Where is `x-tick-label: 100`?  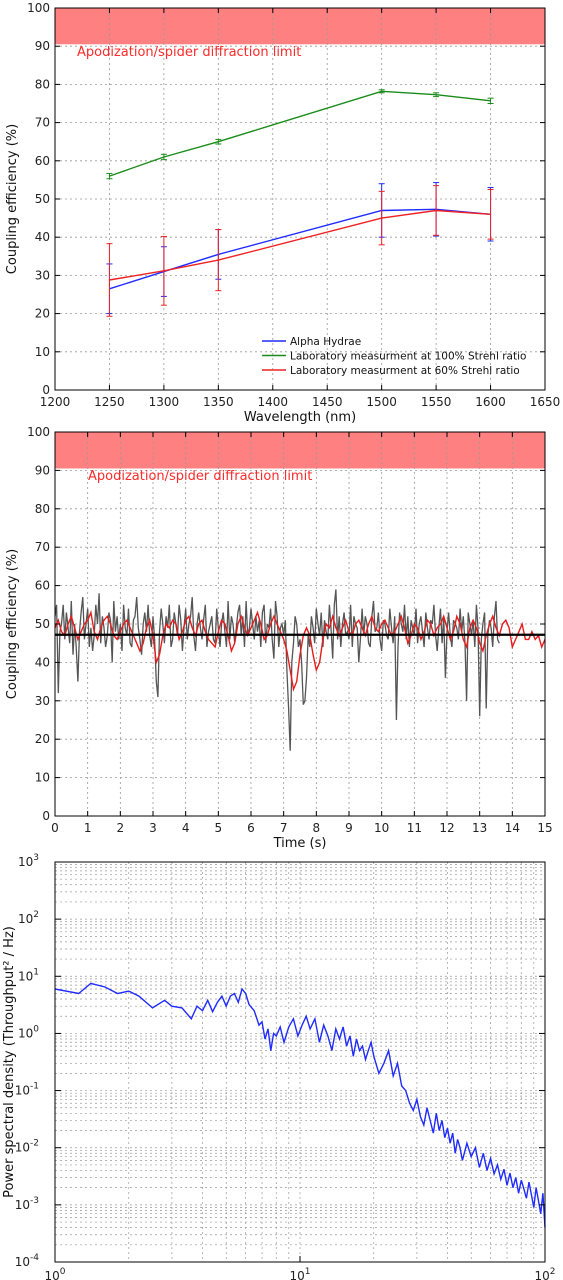
x-tick-label: 100 is located at coordinates (54, 1273).